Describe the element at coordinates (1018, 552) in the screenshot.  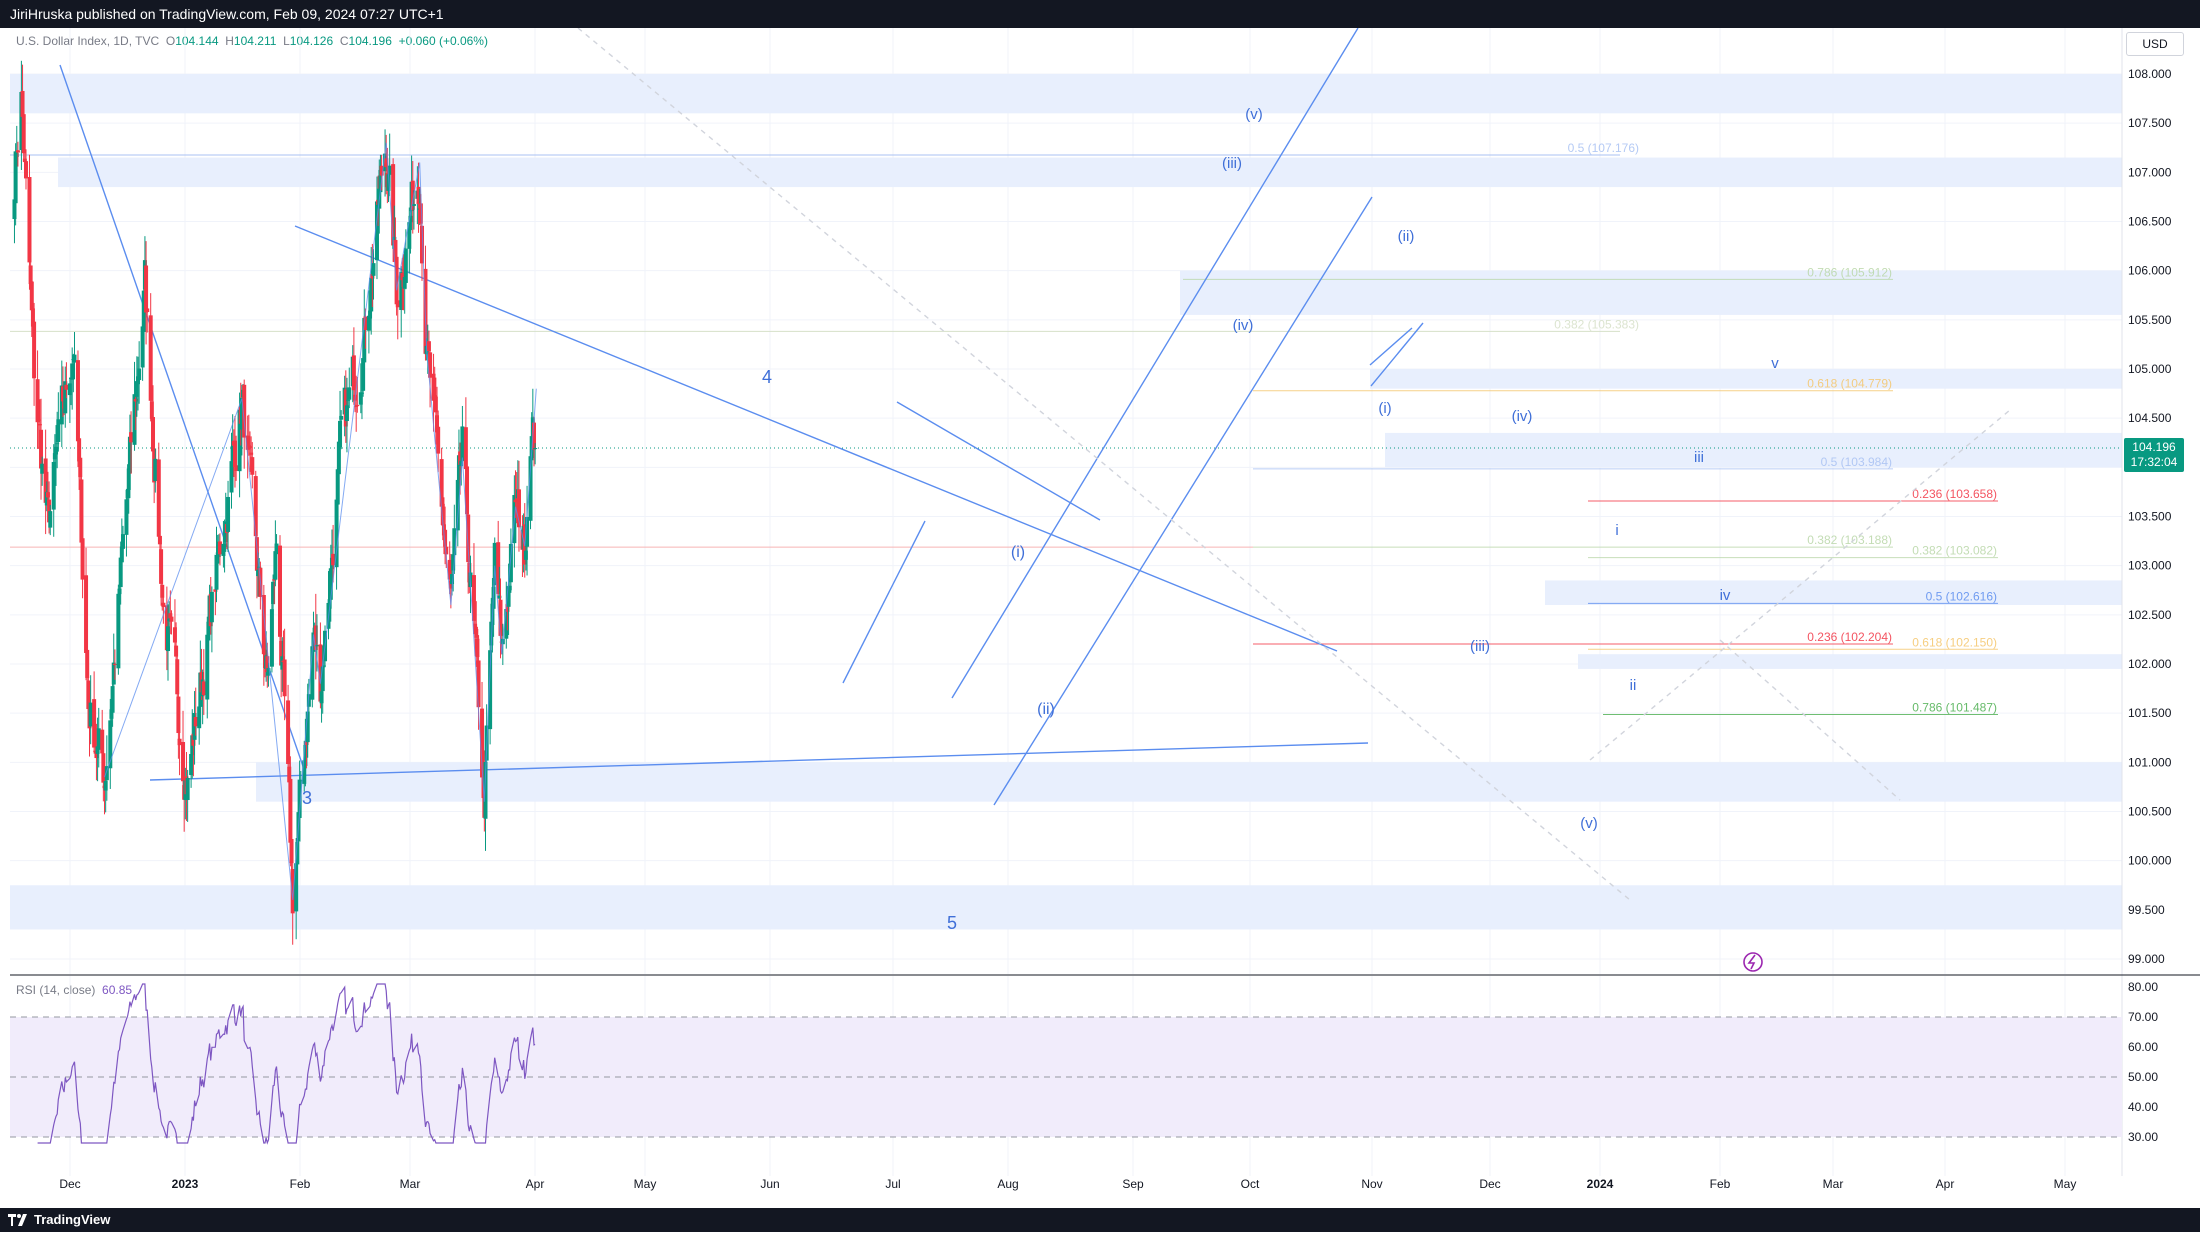
I see `wave-label: (i)` at that location.